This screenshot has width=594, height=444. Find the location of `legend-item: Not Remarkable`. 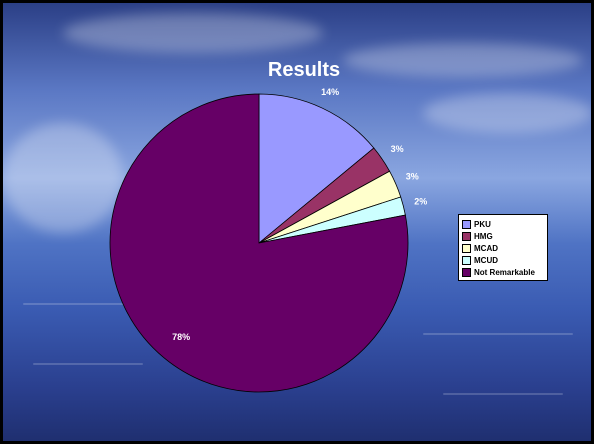

legend-item: Not Remarkable is located at coordinates (503, 272).